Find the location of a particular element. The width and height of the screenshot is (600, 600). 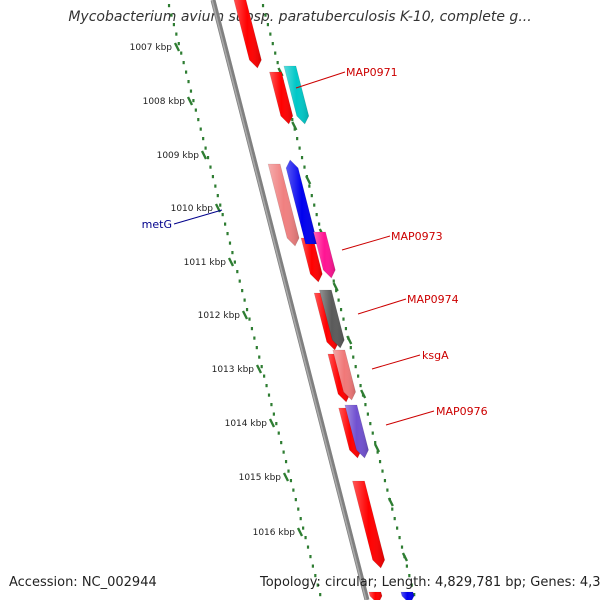

gene-map0971-shade is located at coordinates (296, 95).